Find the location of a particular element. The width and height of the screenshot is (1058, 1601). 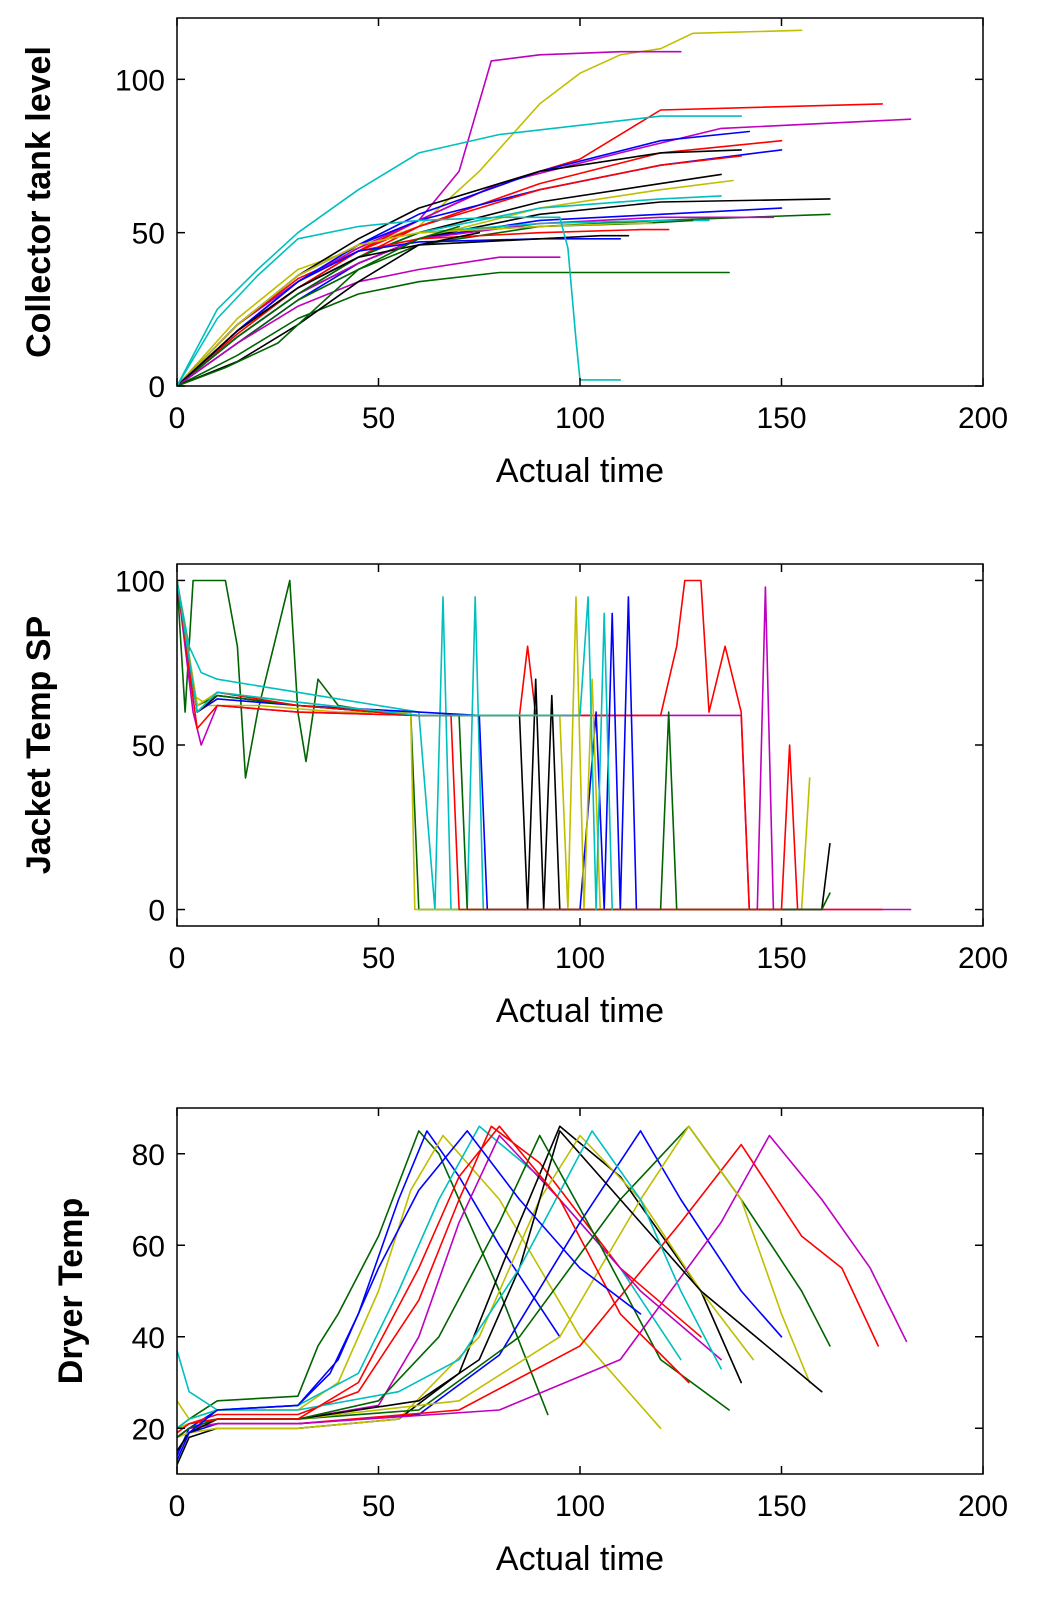

dryer-temp-x-axis-label: Actual time is located at coordinates (580, 1559).